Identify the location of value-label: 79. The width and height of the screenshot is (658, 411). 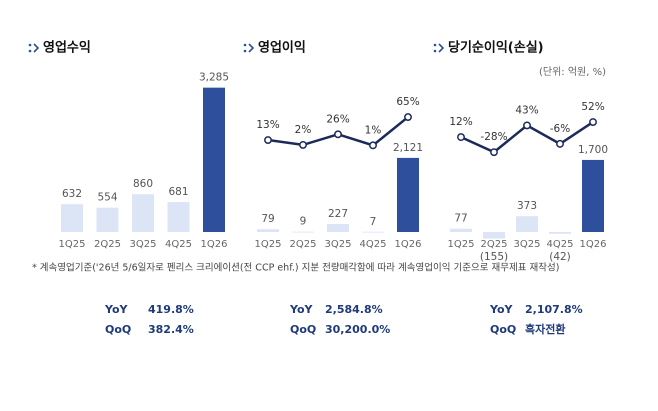
(267, 219).